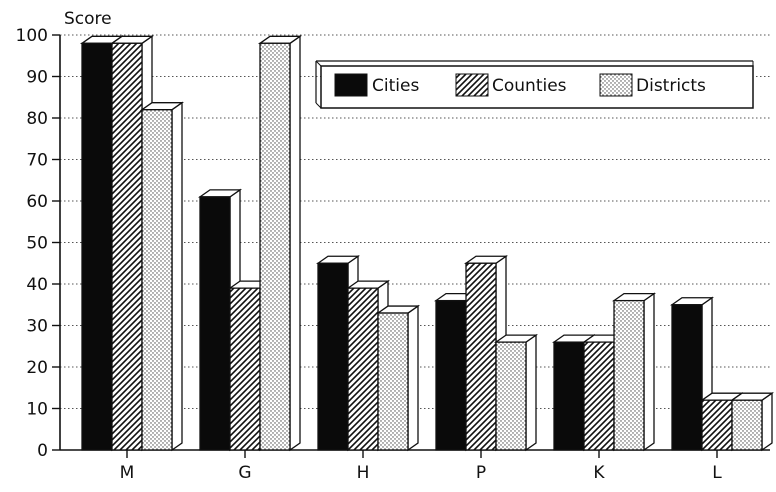 The image size is (776, 492). I want to click on x-tick-label: M, so click(127, 473).